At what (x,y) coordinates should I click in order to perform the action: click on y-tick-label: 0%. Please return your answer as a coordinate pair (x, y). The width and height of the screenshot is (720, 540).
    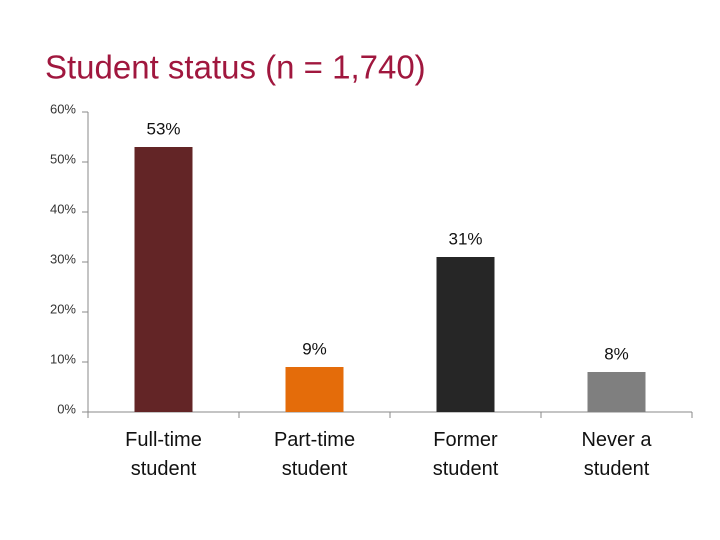
    Looking at the image, I should click on (66, 408).